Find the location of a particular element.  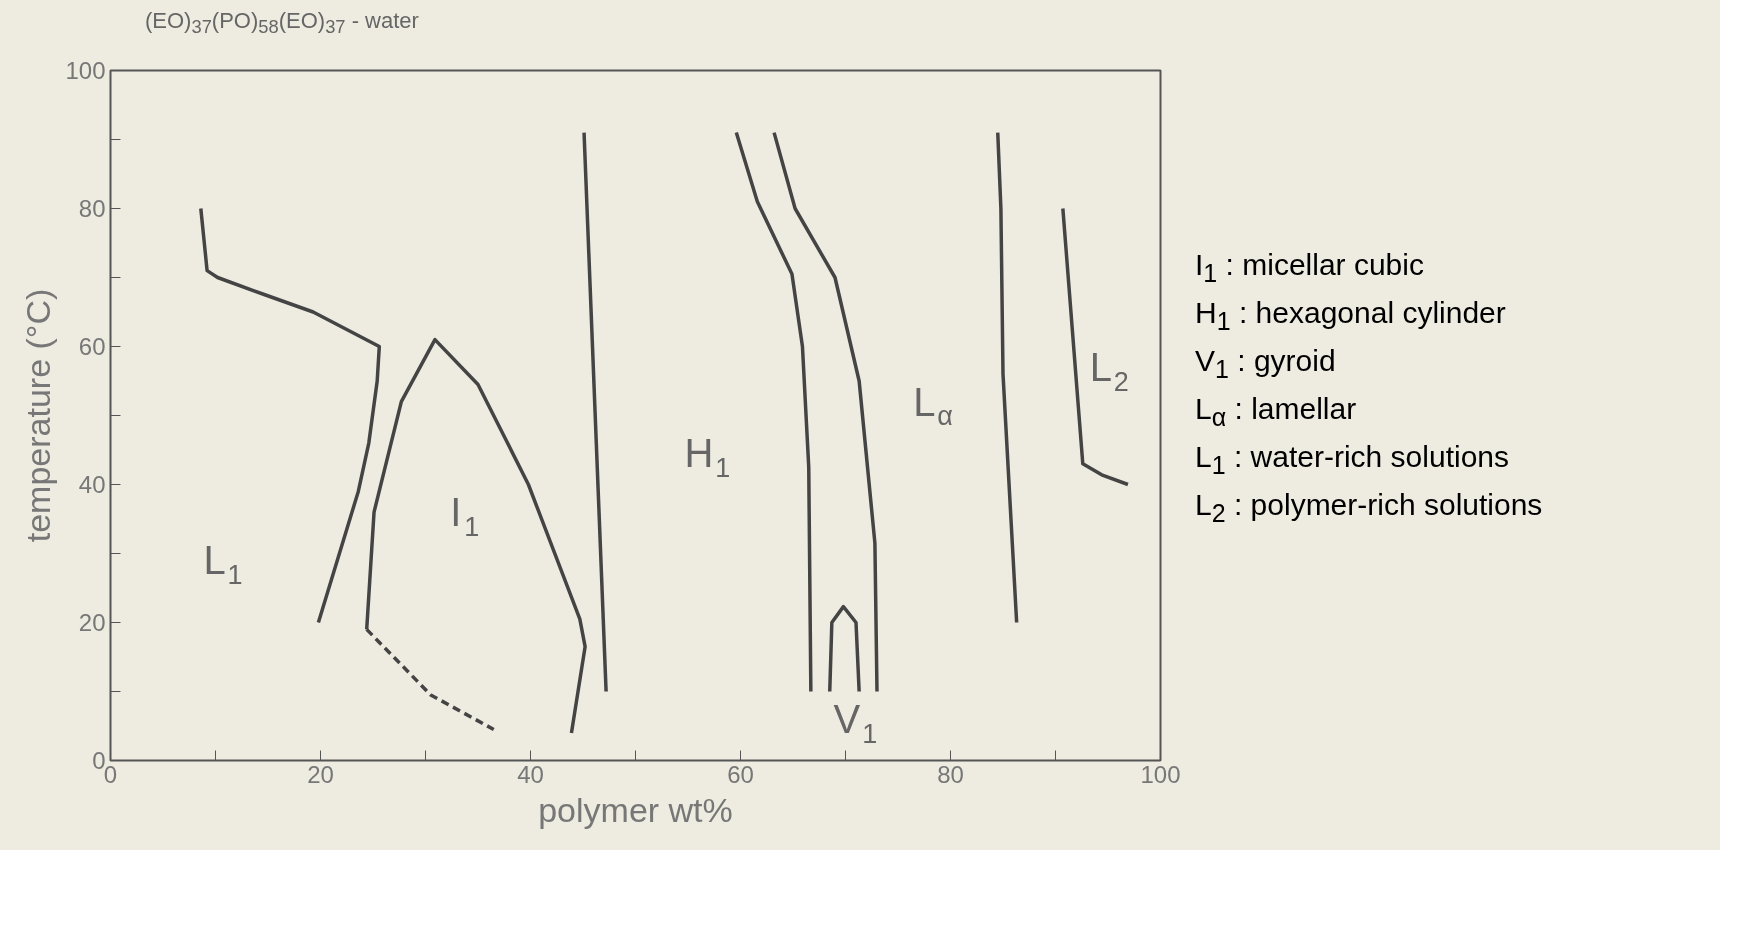

x-tick-label: 40 is located at coordinates (530, 774).